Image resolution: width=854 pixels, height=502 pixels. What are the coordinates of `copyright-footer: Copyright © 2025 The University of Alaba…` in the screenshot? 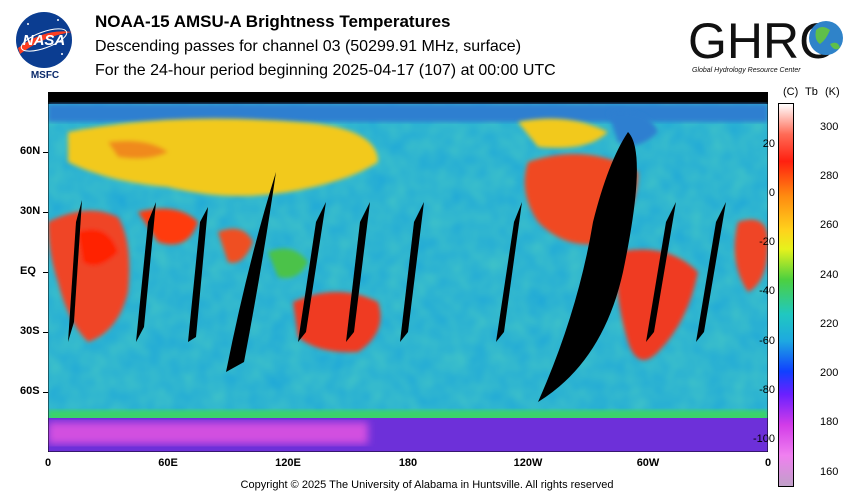 It's located at (427, 485).